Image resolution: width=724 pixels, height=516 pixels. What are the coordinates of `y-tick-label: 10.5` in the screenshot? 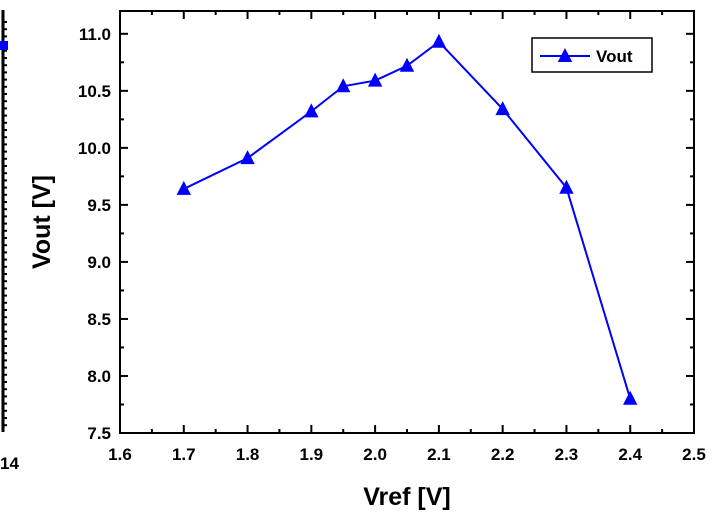 It's located at (94, 91).